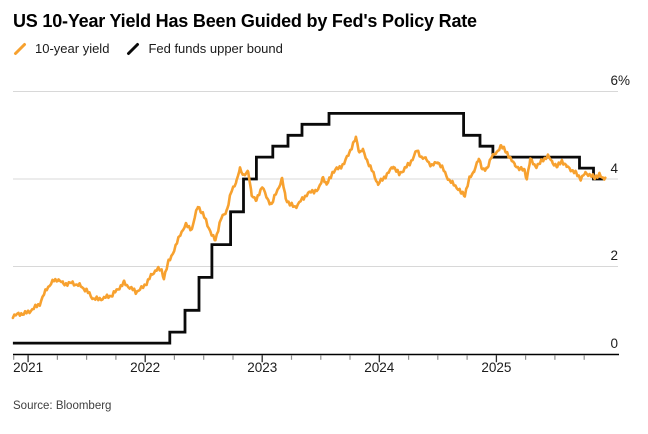 The height and width of the screenshot is (434, 648). Describe the element at coordinates (614, 168) in the screenshot. I see `y-axis-label: 4` at that location.